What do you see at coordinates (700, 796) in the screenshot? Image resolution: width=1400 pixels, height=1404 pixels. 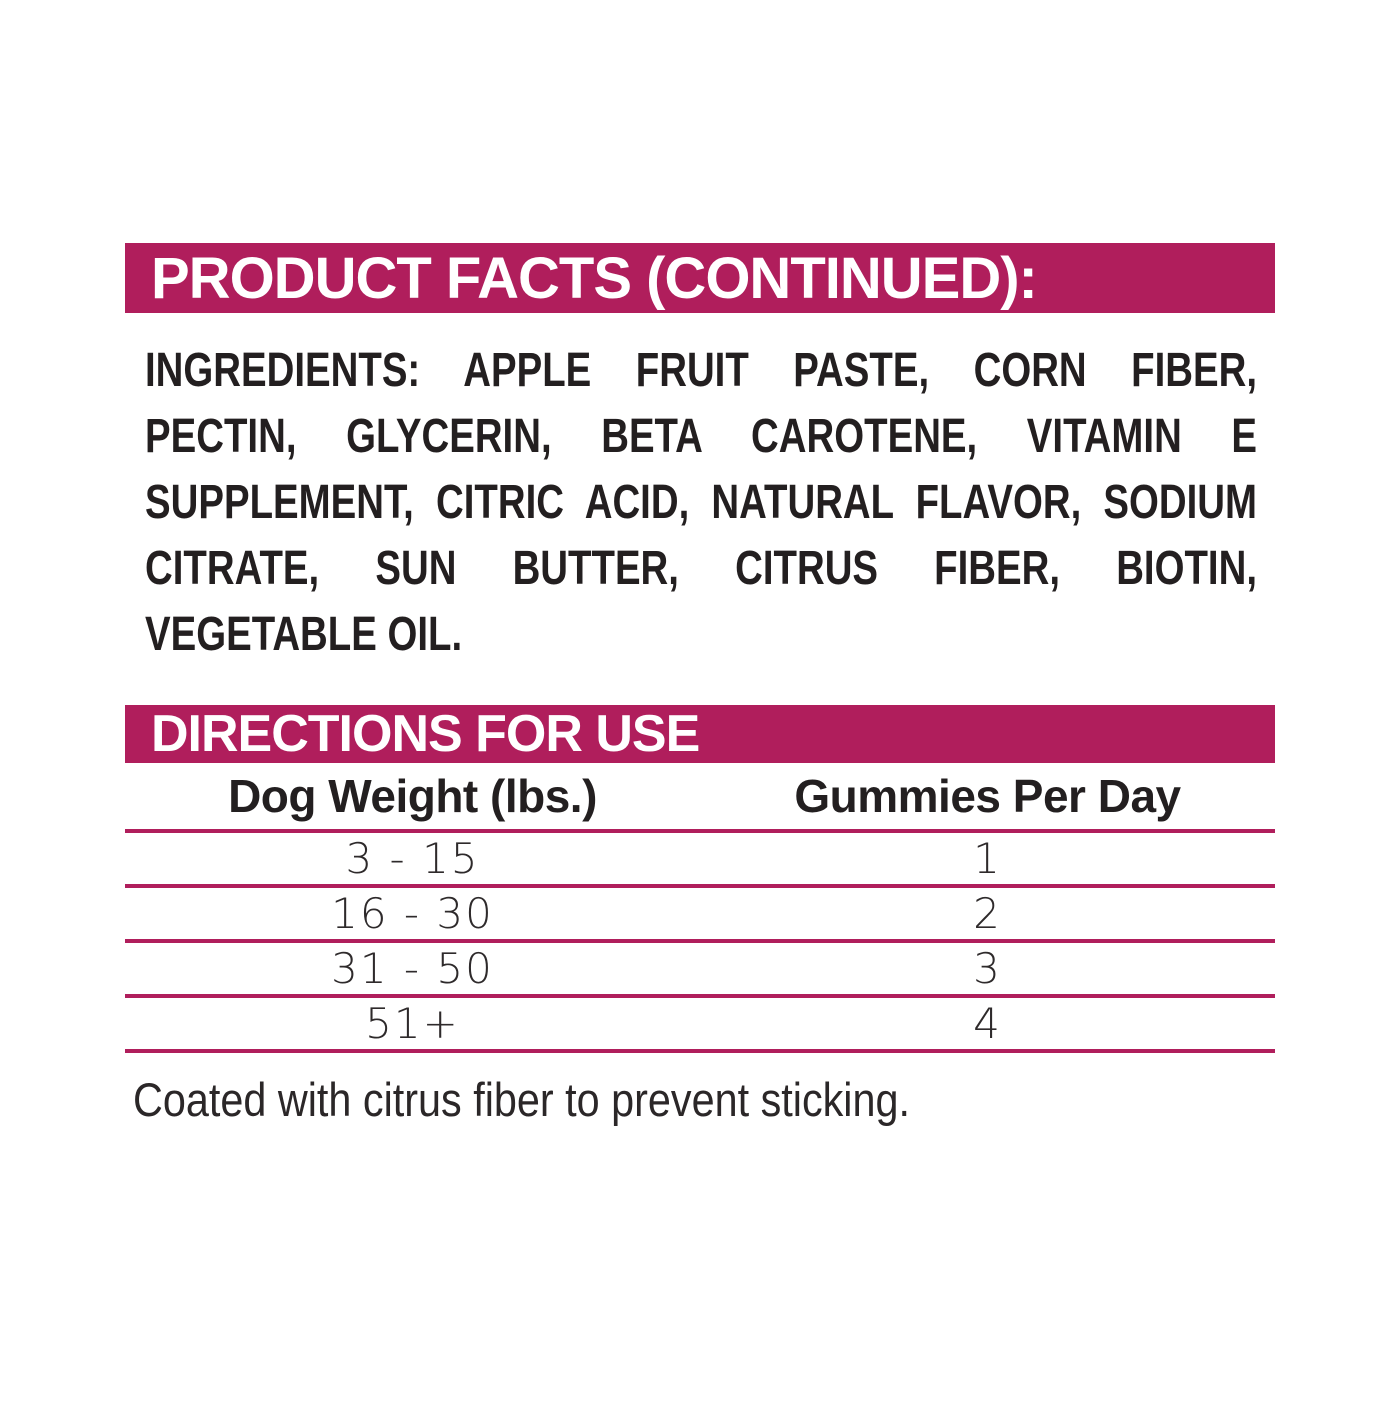 I see `dosage-table-header-row: Dog Weight (lbs.) Gummies Per Day` at bounding box center [700, 796].